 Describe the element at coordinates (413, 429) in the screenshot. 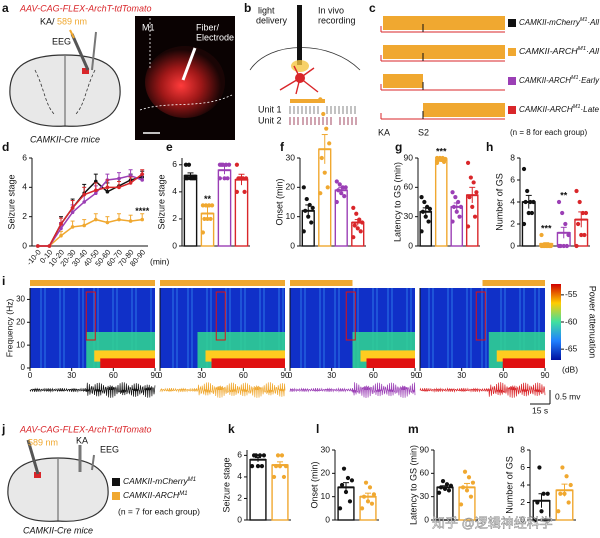

I see `panel-letter: m` at that location.